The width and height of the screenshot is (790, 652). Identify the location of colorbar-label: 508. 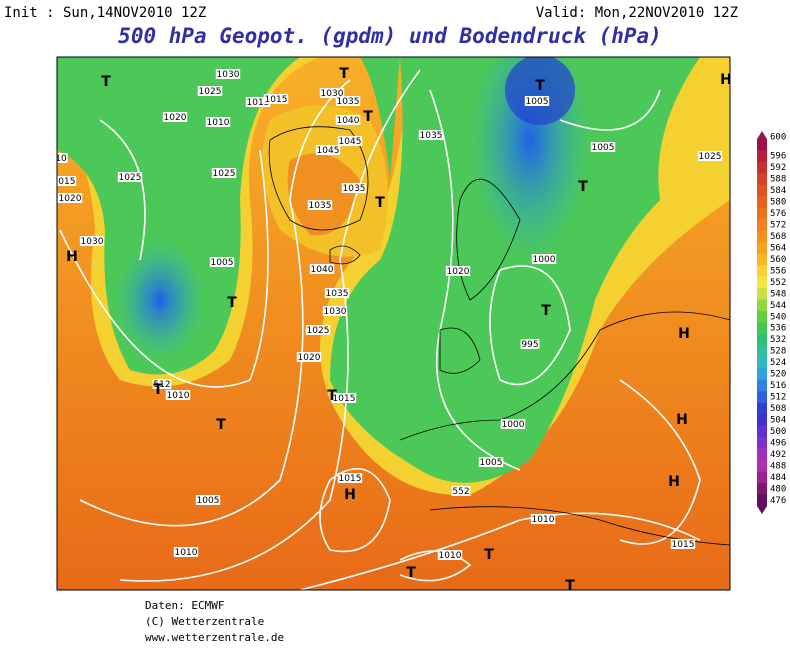
(778, 409).